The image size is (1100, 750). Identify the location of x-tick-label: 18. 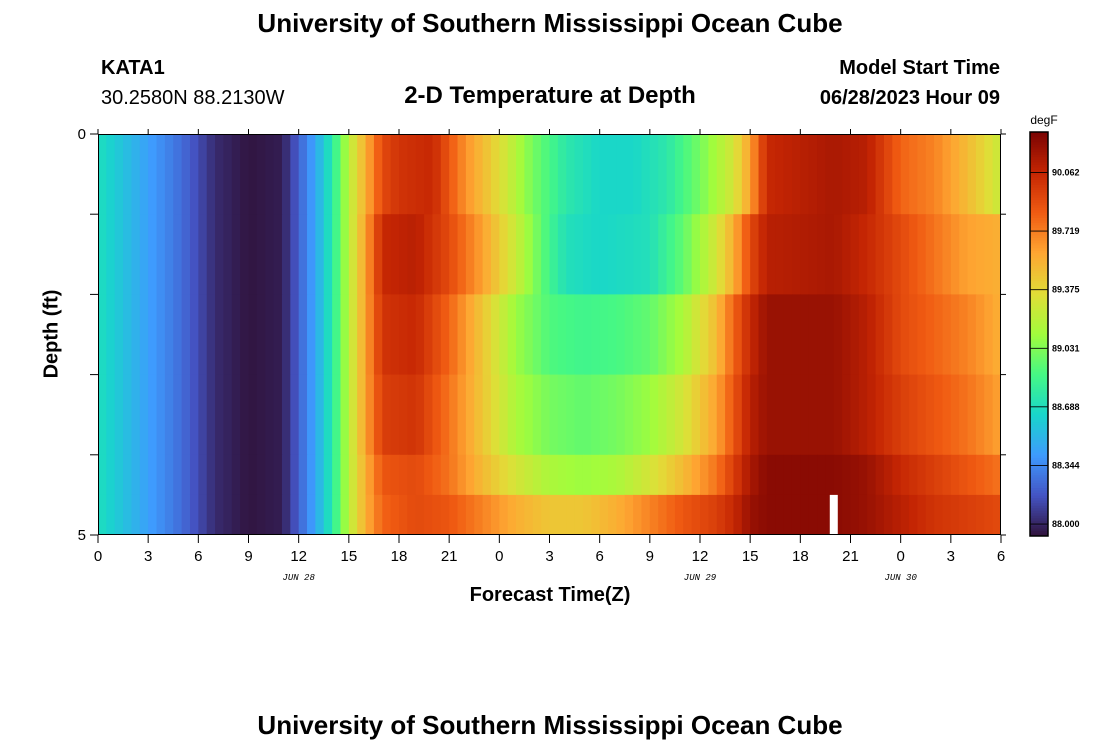
(399, 556).